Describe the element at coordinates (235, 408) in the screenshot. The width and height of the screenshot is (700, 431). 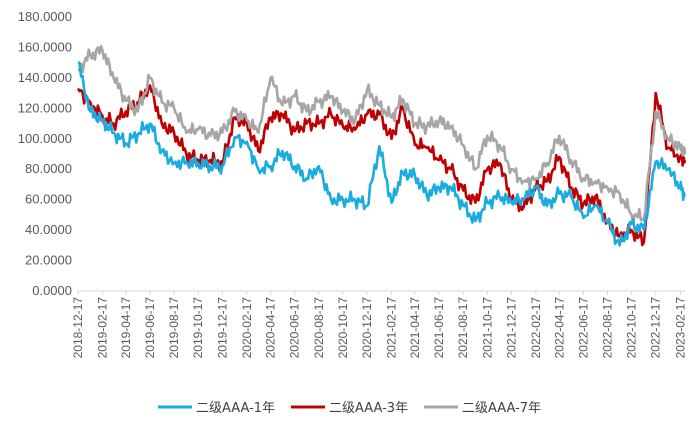
I see `legend-label-1: 二级AAA-1年` at that location.